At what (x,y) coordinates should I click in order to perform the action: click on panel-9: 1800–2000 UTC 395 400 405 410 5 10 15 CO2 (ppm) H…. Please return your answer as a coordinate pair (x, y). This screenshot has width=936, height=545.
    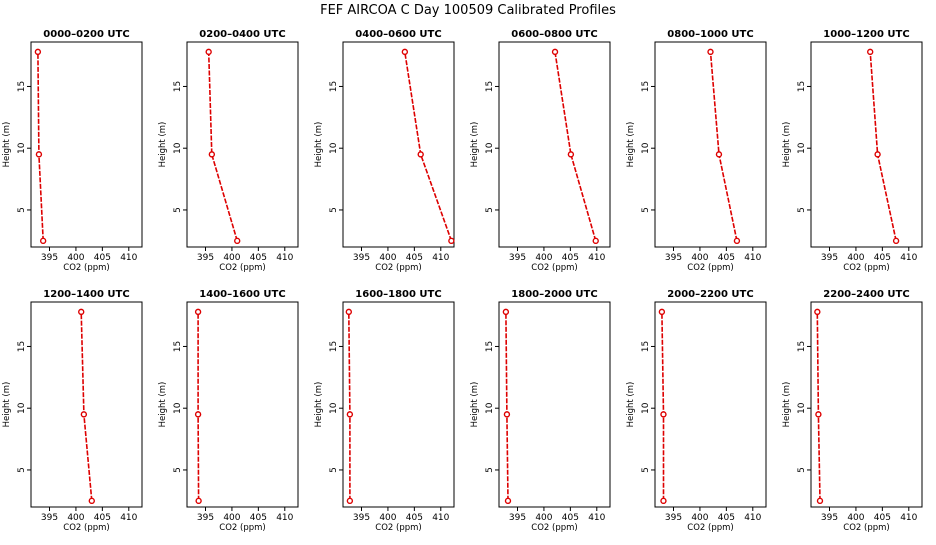
    Looking at the image, I should click on (540, 411).